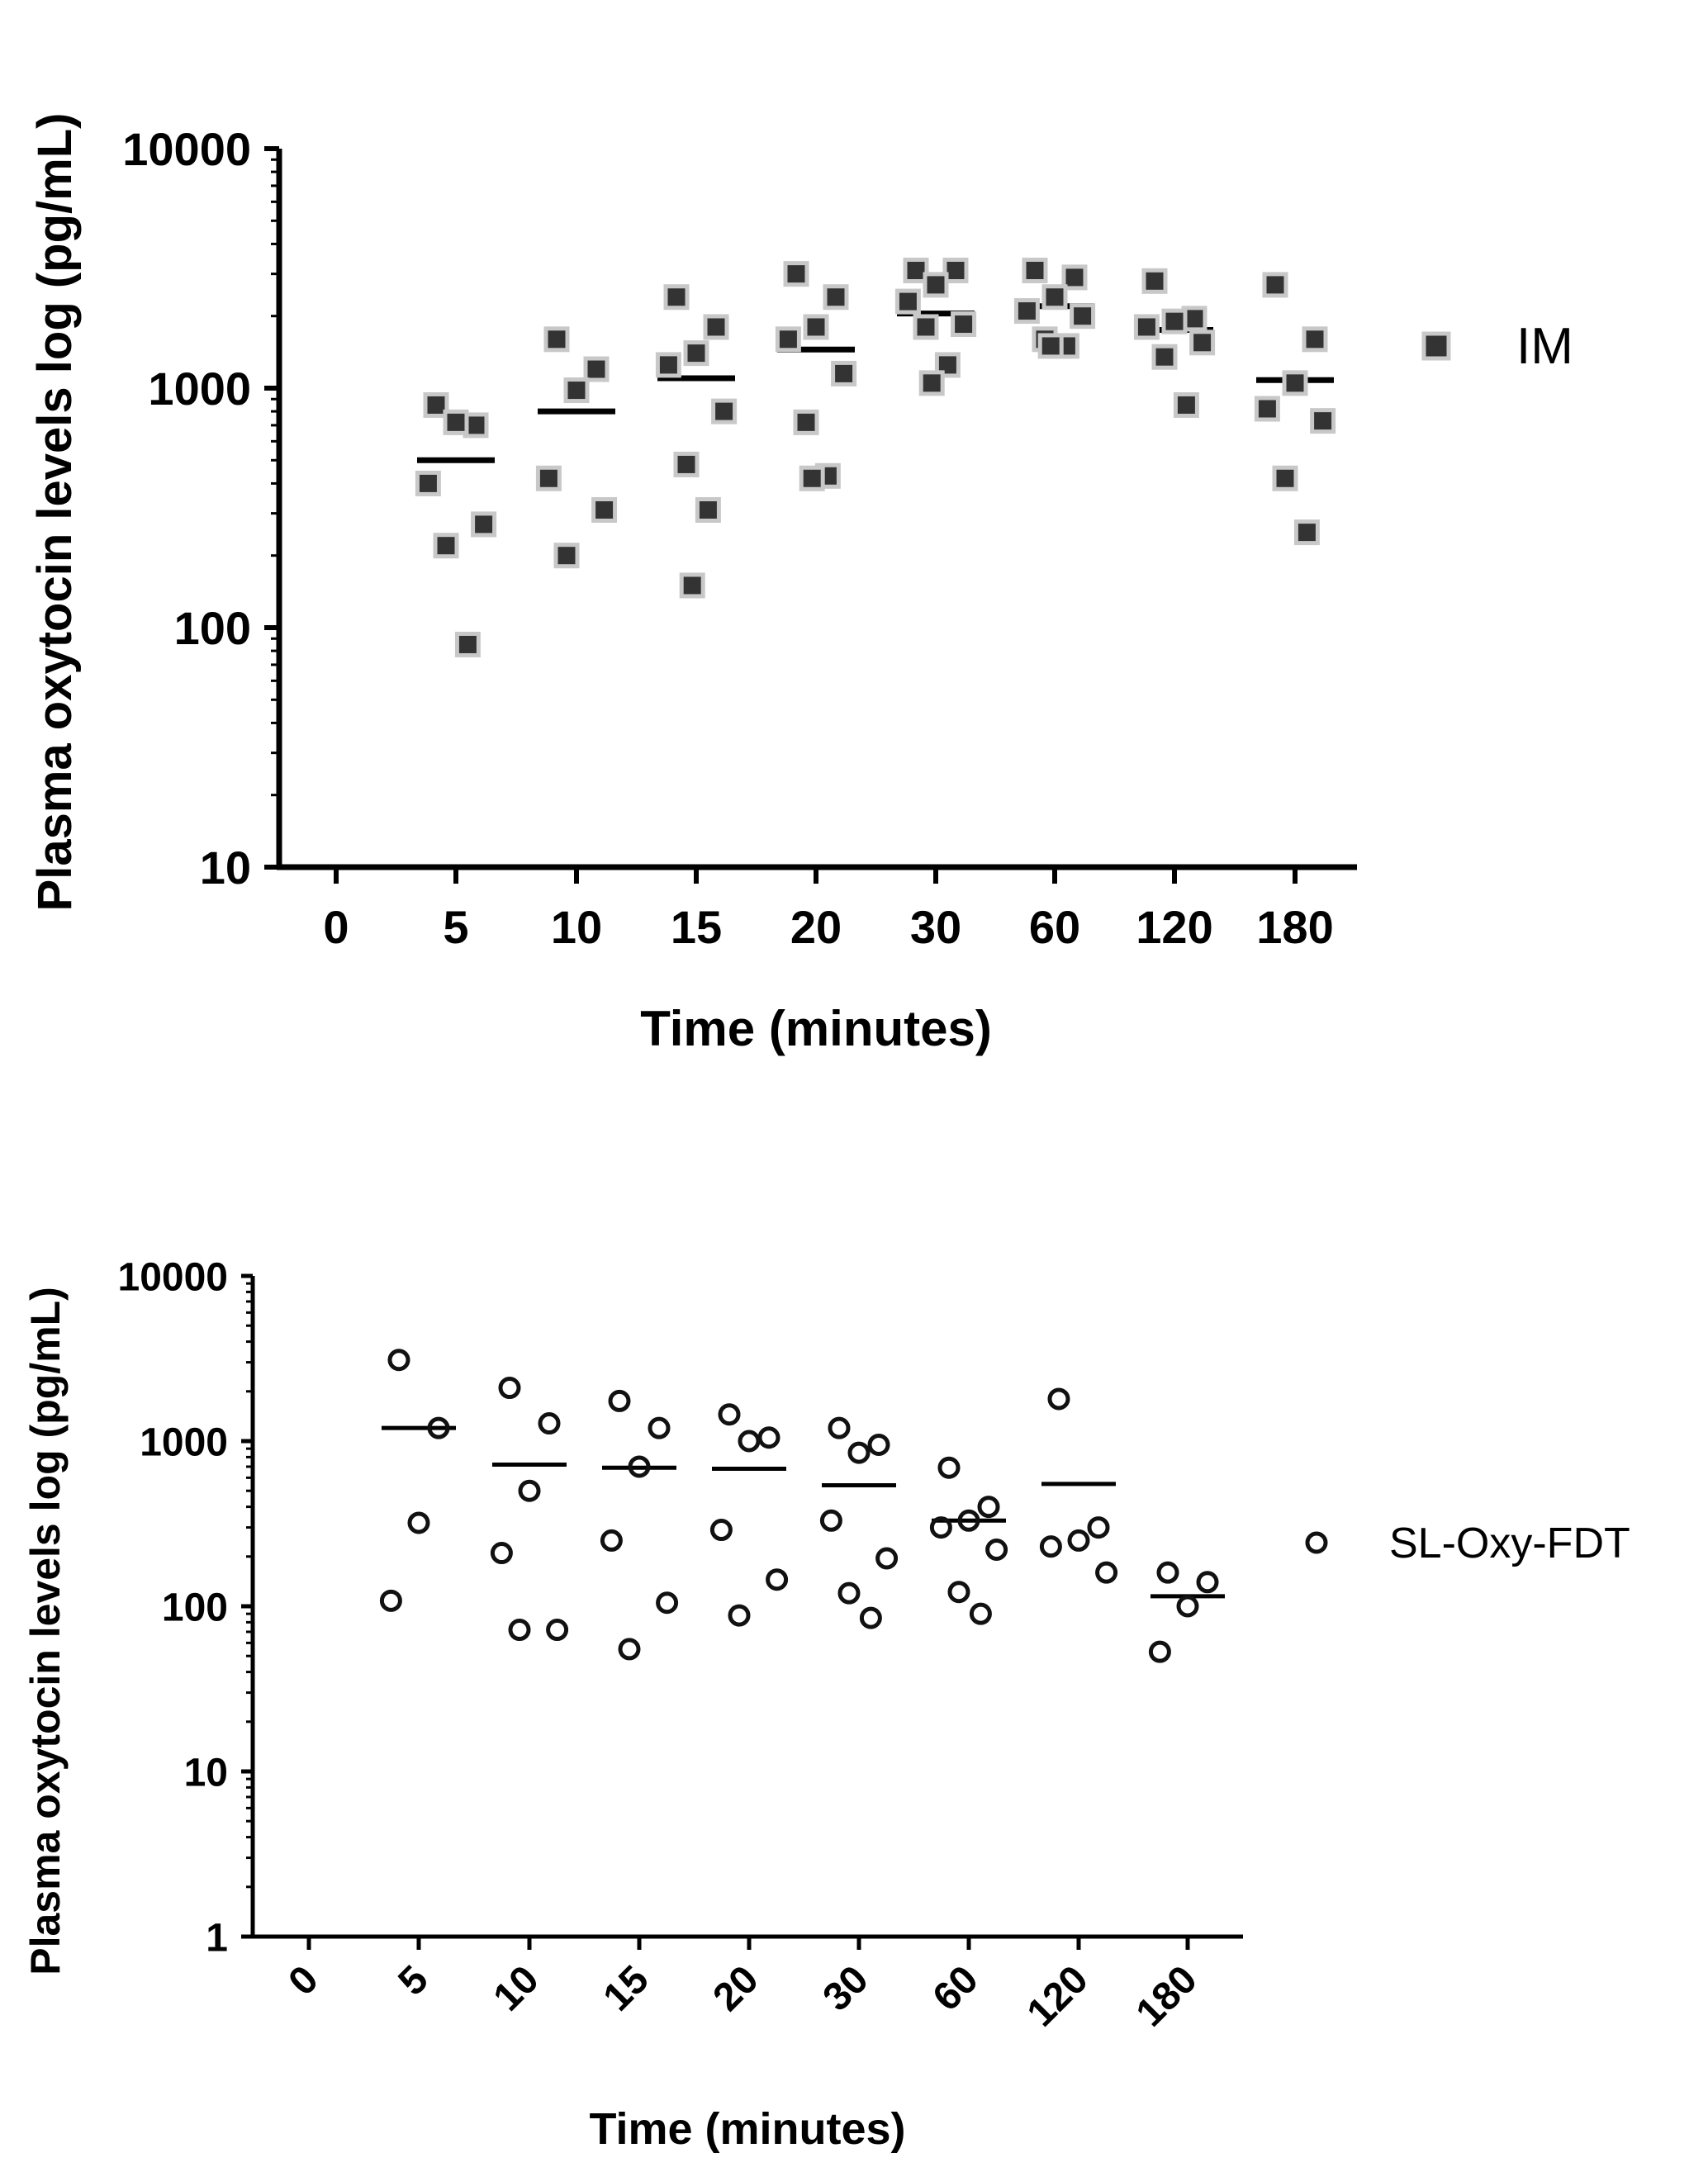 Image resolution: width=1708 pixels, height=2167 pixels. I want to click on y-tick-label: 10, so click(206, 1773).